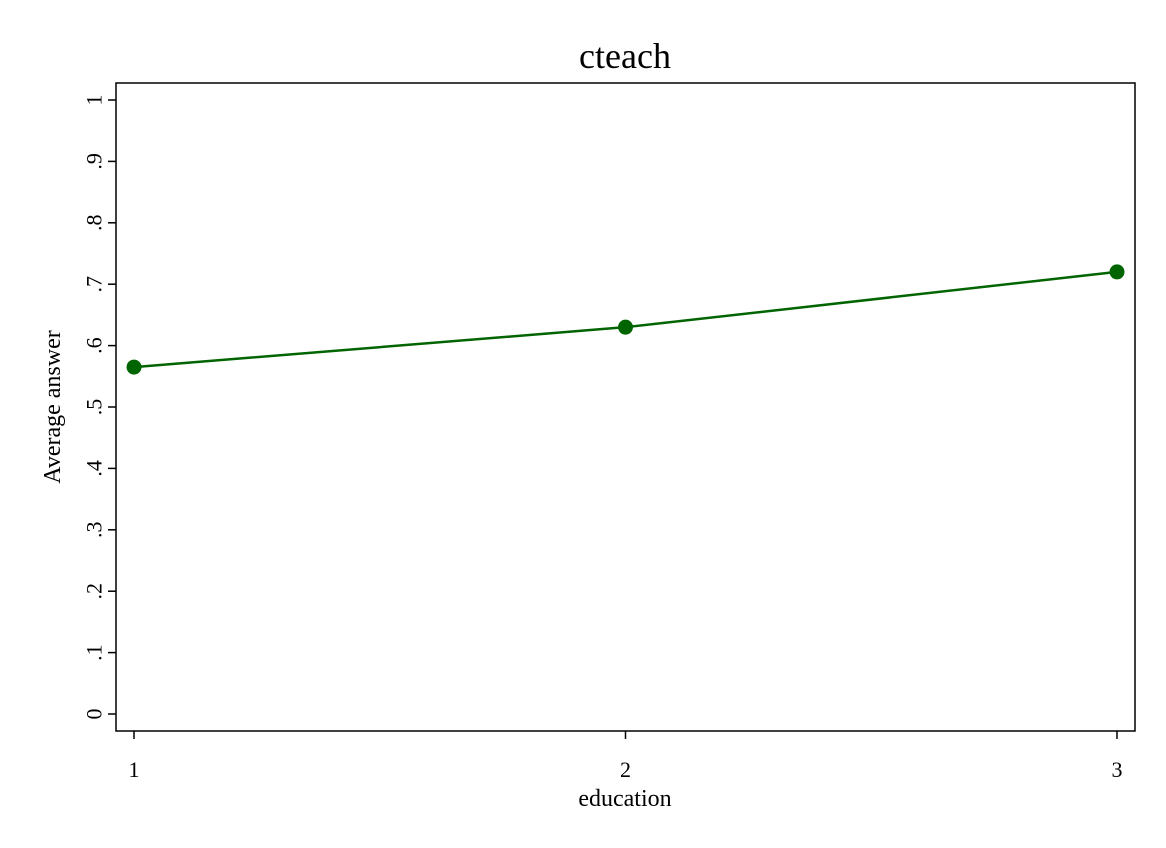 This screenshot has width=1166, height=848. I want to click on x-axis: 1 2 3, so click(626, 756).